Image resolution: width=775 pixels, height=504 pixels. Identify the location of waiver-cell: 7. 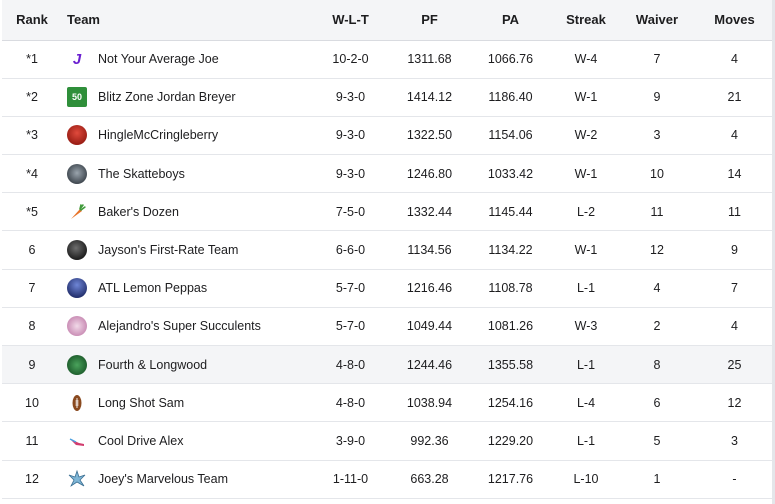
(657, 59).